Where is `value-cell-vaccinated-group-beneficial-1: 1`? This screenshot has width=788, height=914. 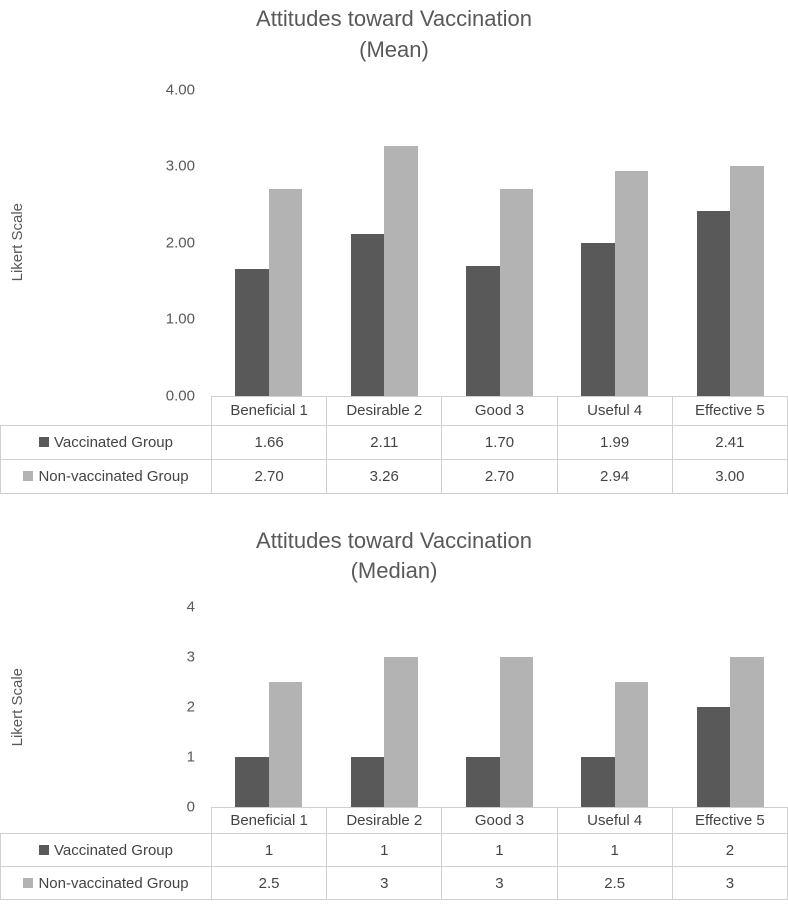 value-cell-vaccinated-group-beneficial-1: 1 is located at coordinates (269, 850).